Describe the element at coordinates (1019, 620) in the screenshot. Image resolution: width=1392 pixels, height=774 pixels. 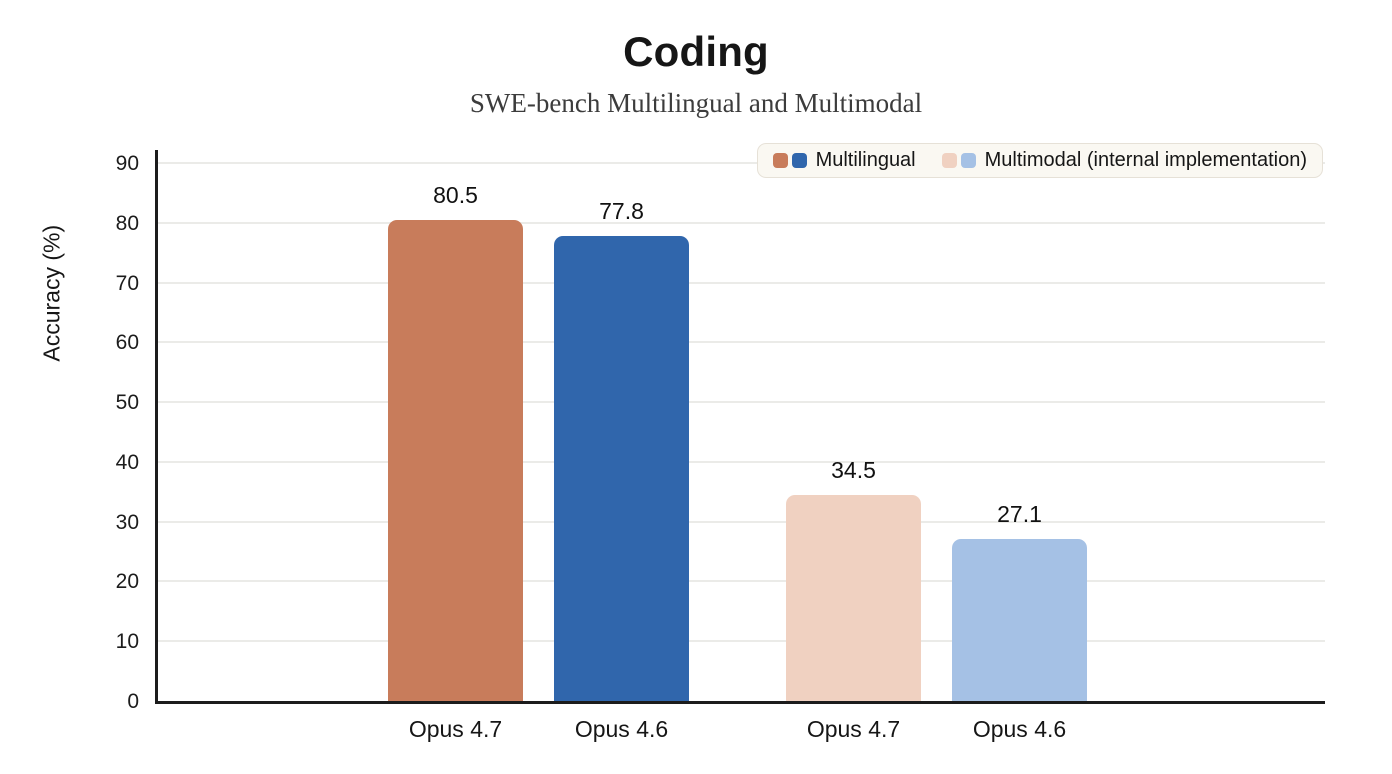
I see `bar-multimodal-opus-4.6` at that location.